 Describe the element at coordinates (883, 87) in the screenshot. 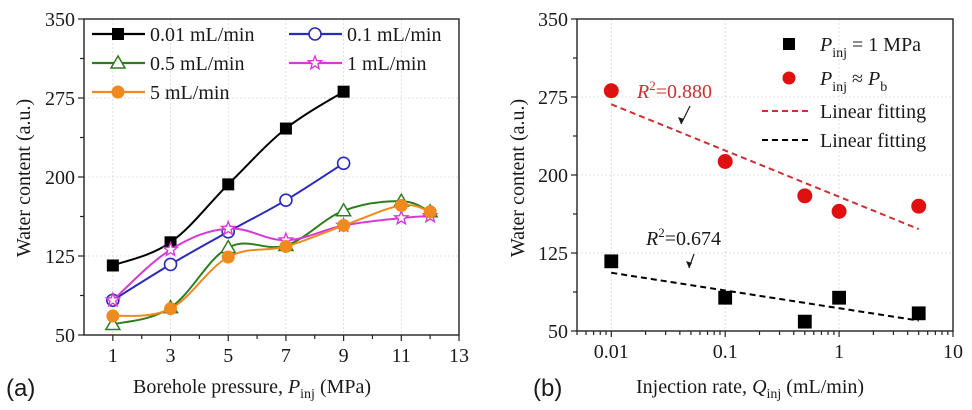

I see `legend-sub: b` at that location.